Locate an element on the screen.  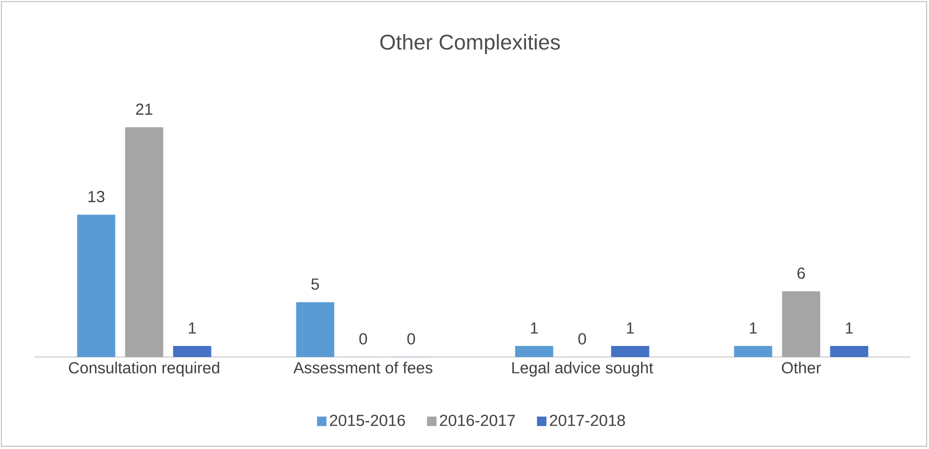
data-label: 5 is located at coordinates (315, 284).